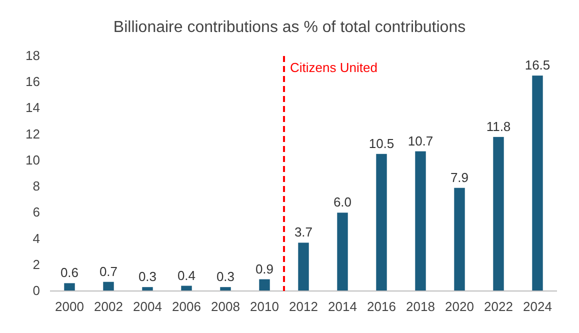  Describe the element at coordinates (36, 238) in the screenshot. I see `y-tick-label: 4` at that location.